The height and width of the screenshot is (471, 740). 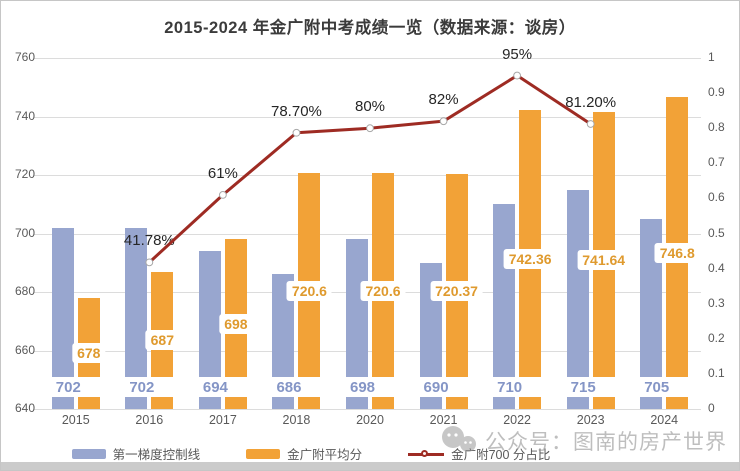 I want to click on bar-label-control-line: 698, so click(x=363, y=387).